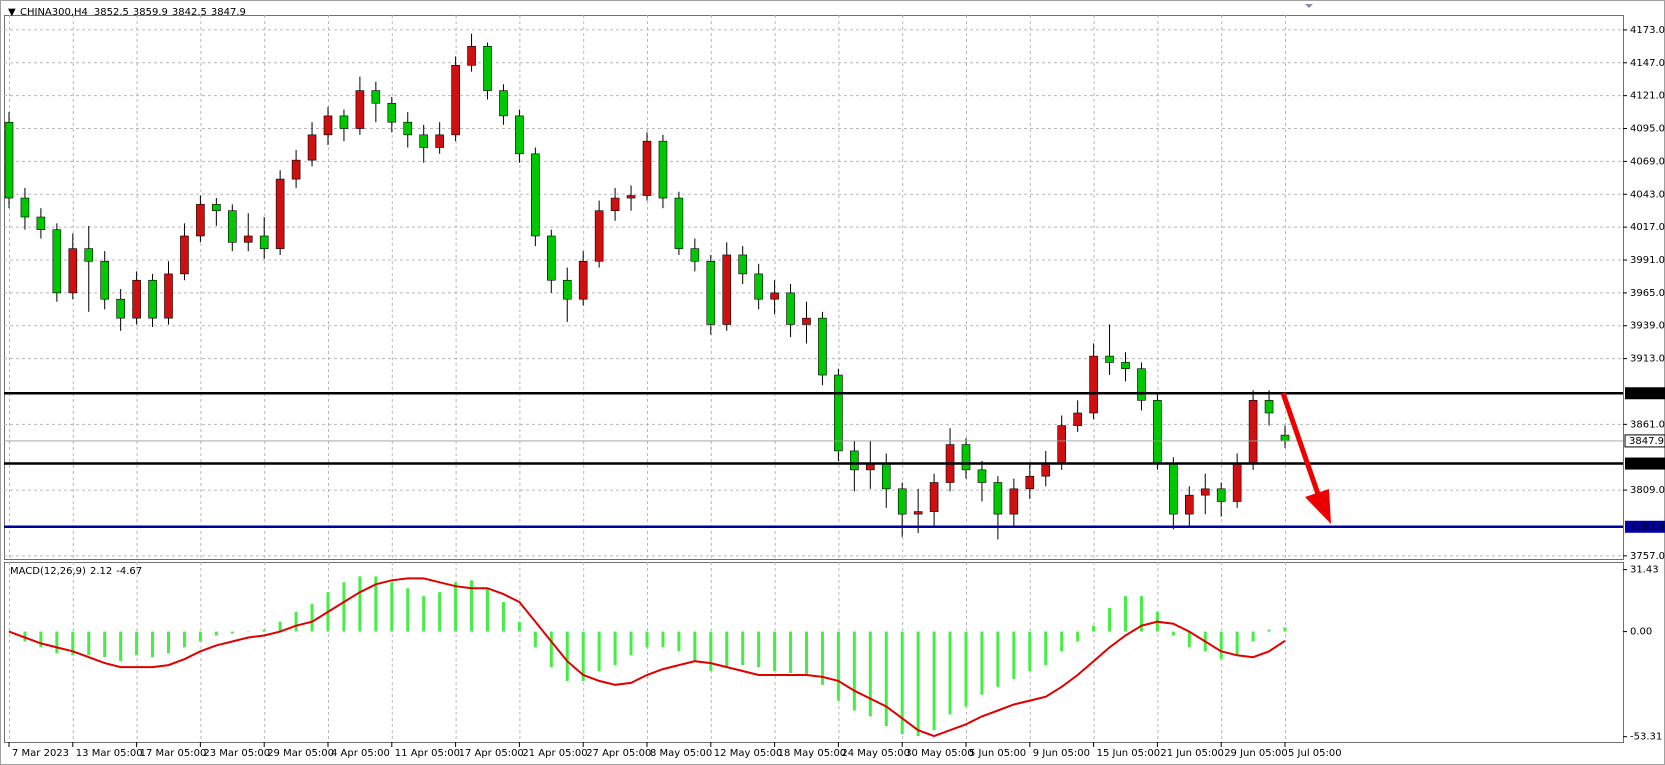 This screenshot has height=765, width=1665. Describe the element at coordinates (618, 753) in the screenshot. I see `x-tick-label: 27 Apr 05:00` at that location.